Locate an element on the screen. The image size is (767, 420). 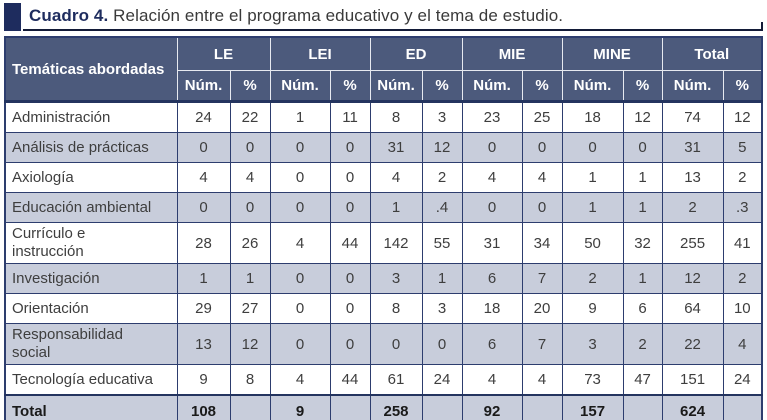
value-cell: 8 is located at coordinates (396, 308).